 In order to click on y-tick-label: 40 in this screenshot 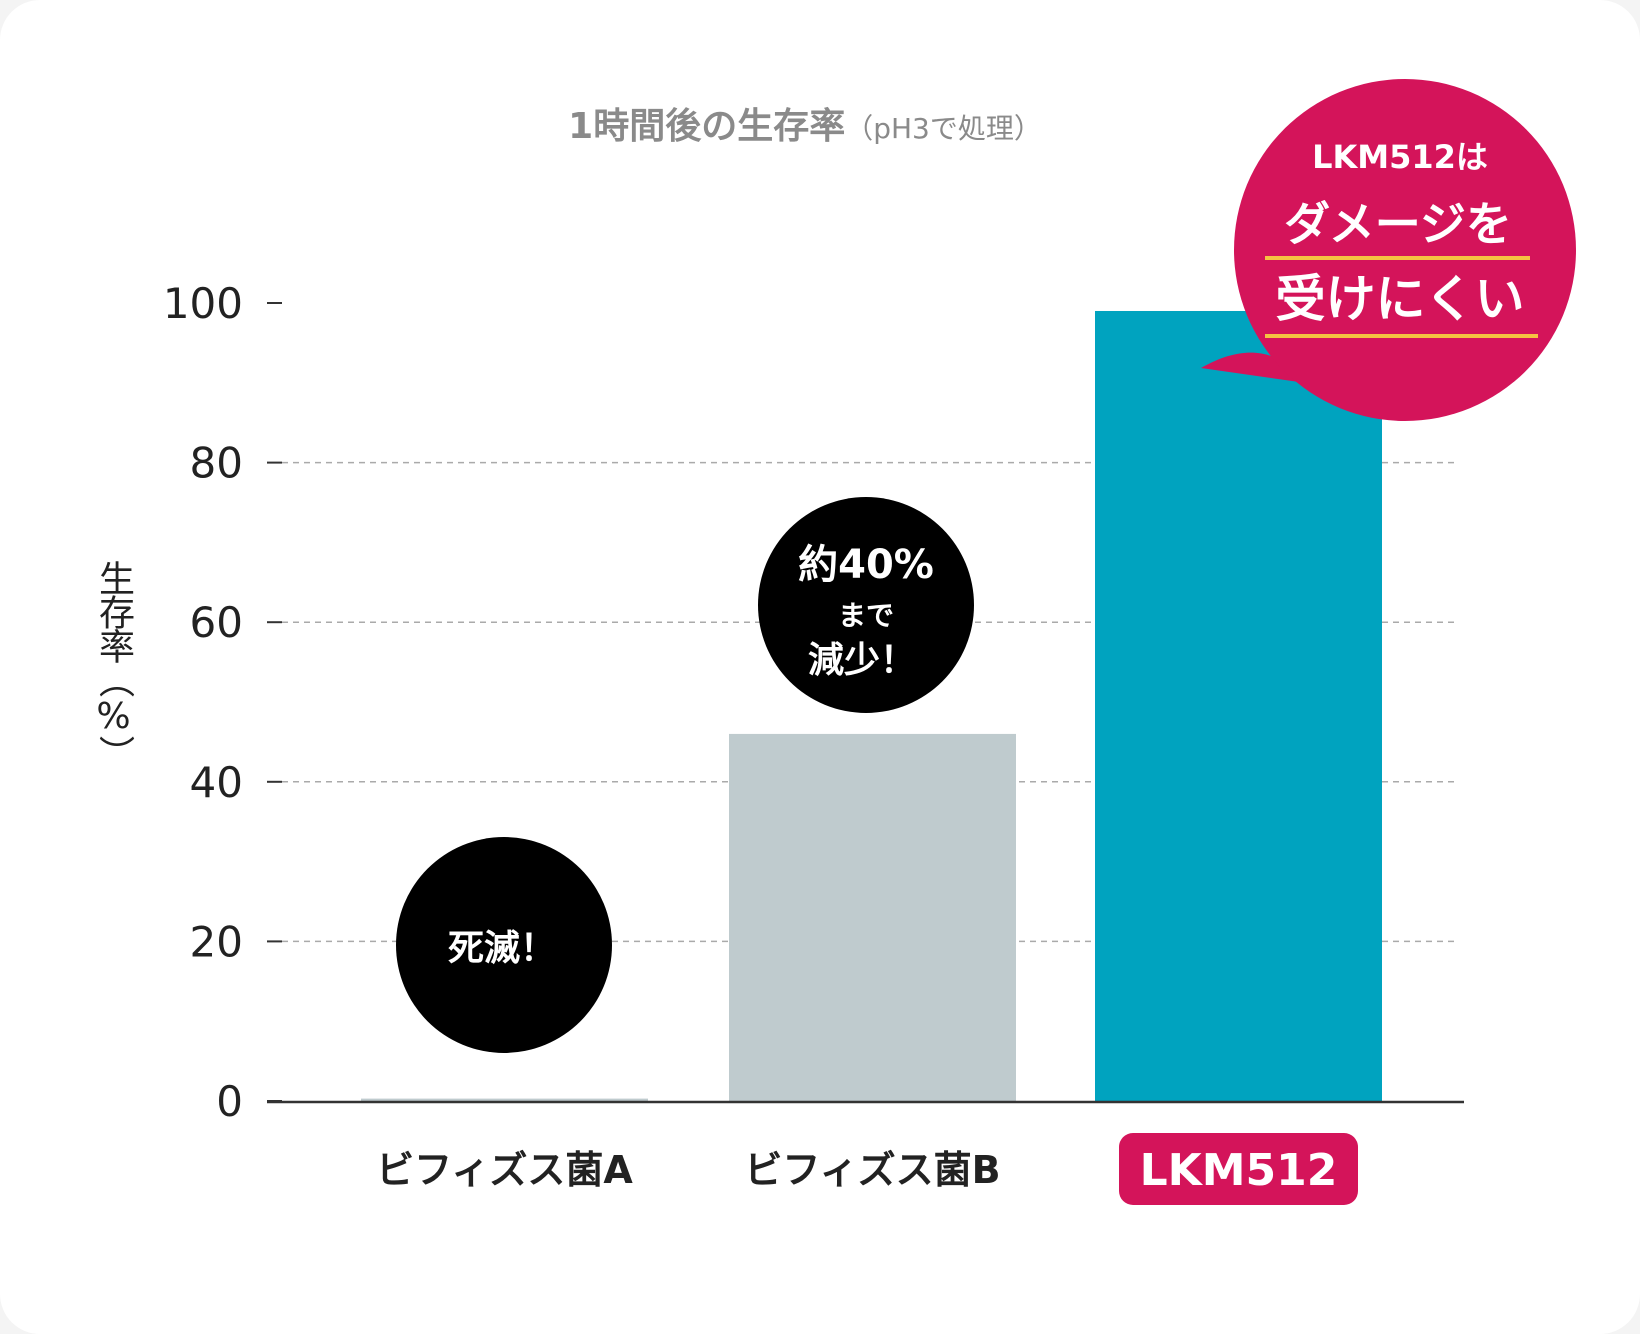, I will do `click(216, 782)`.